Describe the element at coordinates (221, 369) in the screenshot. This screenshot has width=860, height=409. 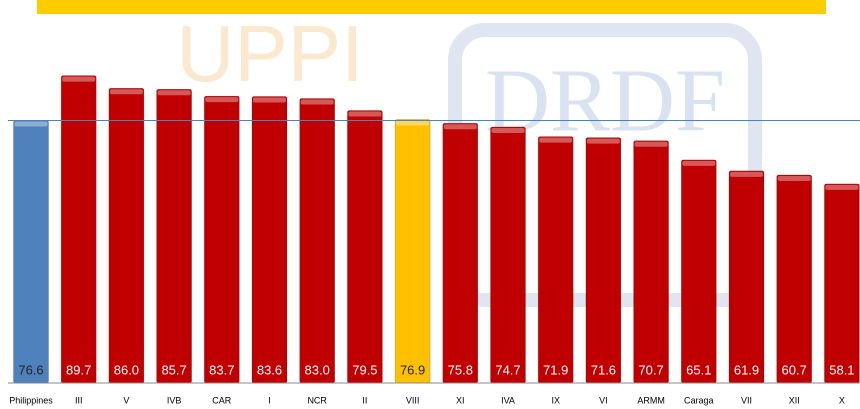
I see `data-label: 83.7` at that location.